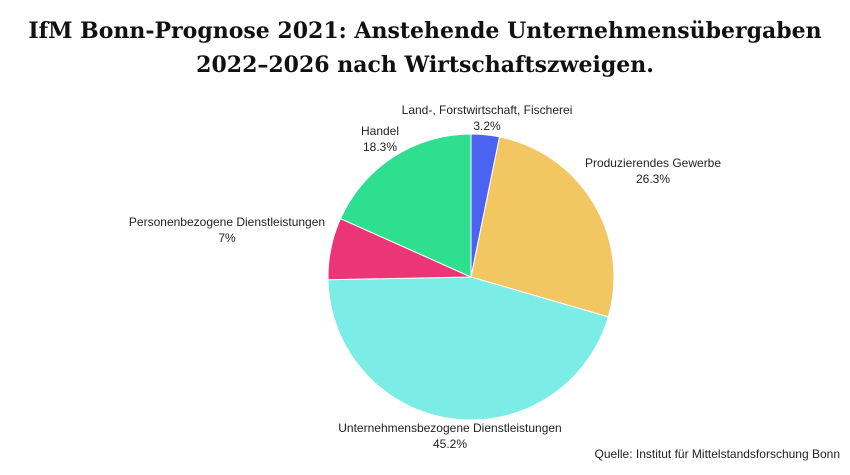 This screenshot has height=475, width=850. What do you see at coordinates (487, 126) in the screenshot?
I see `slice-value-label: 3.2%` at bounding box center [487, 126].